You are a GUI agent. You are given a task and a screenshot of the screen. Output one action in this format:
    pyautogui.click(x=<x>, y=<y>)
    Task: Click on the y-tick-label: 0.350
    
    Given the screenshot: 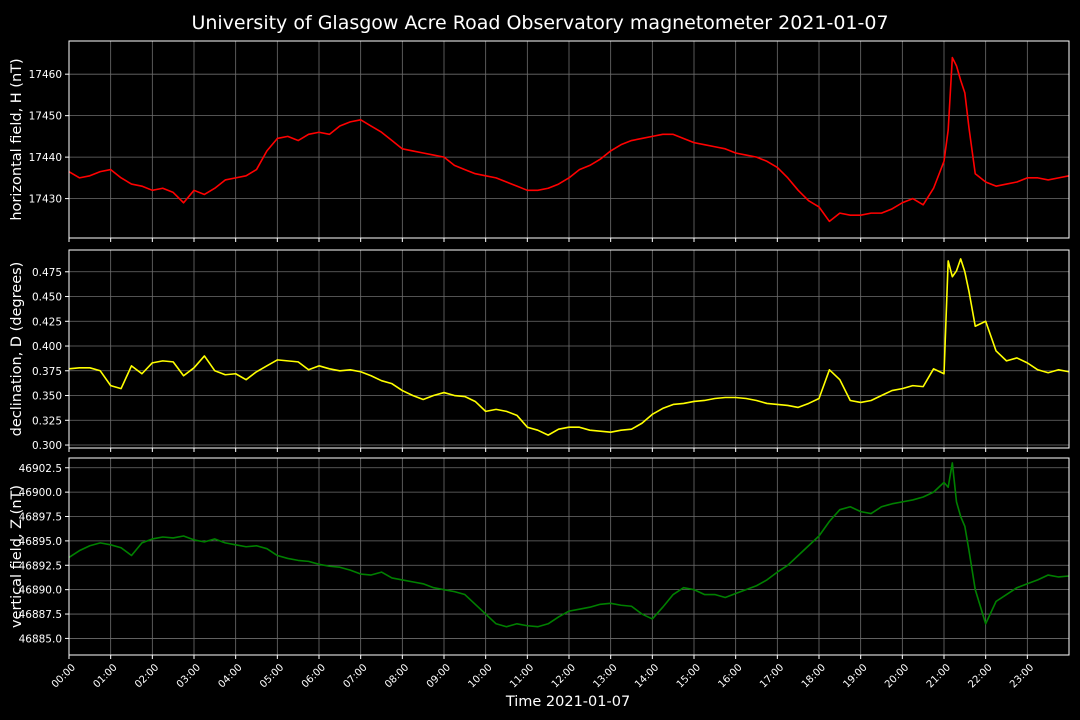 What is the action you would take?
    pyautogui.click(x=47, y=397)
    